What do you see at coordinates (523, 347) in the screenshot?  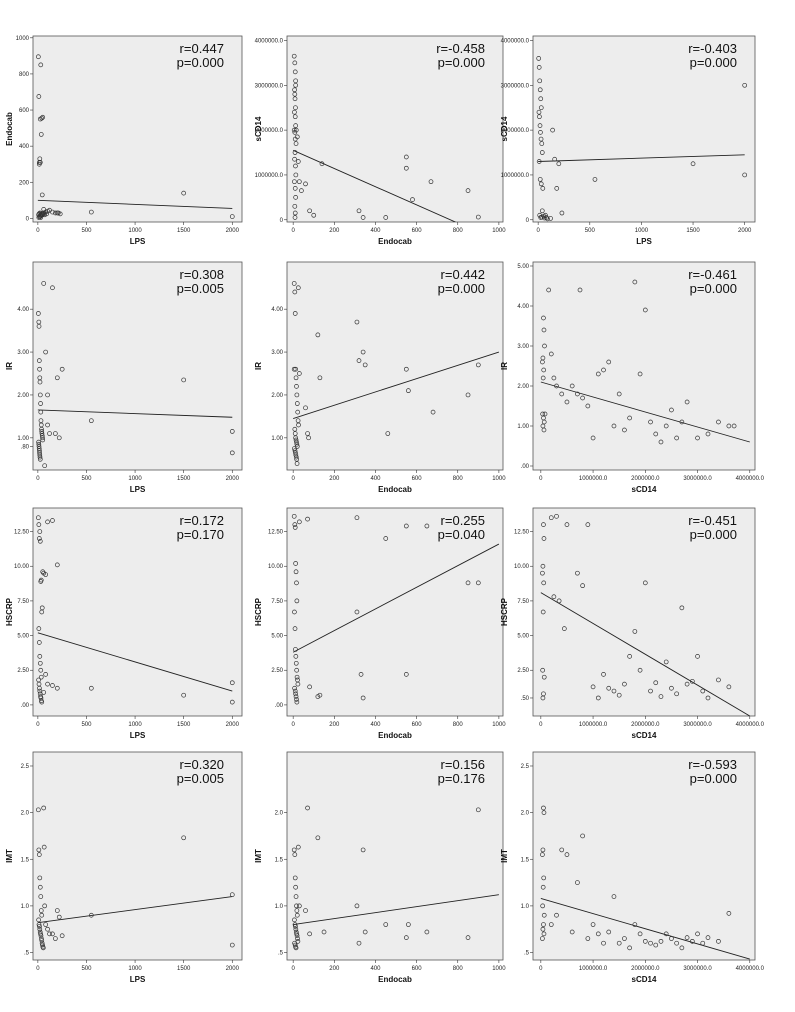 I see `y-tick-label: 3.00` at bounding box center [523, 347].